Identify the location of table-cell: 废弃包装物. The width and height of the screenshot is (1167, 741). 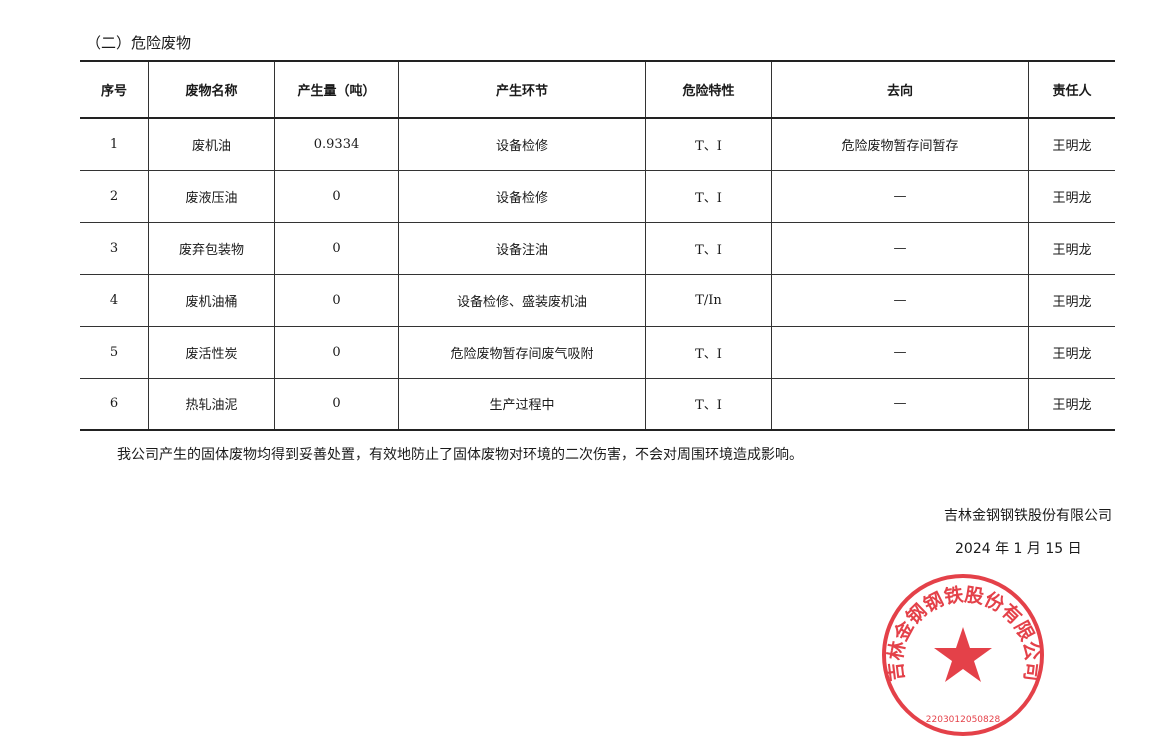
(211, 247).